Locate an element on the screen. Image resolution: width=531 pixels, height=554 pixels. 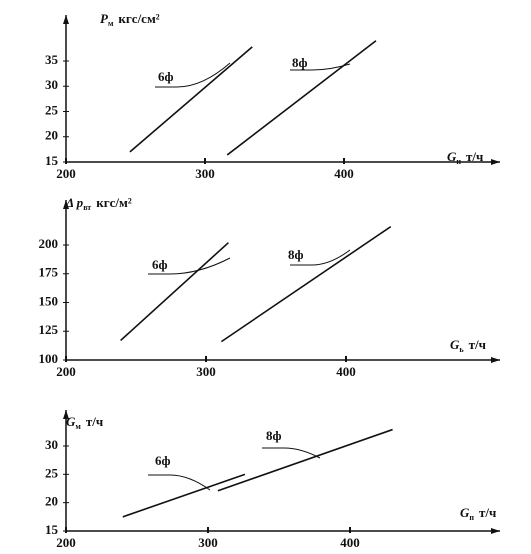
y-tick-label: 100 is located at coordinates (49, 358).